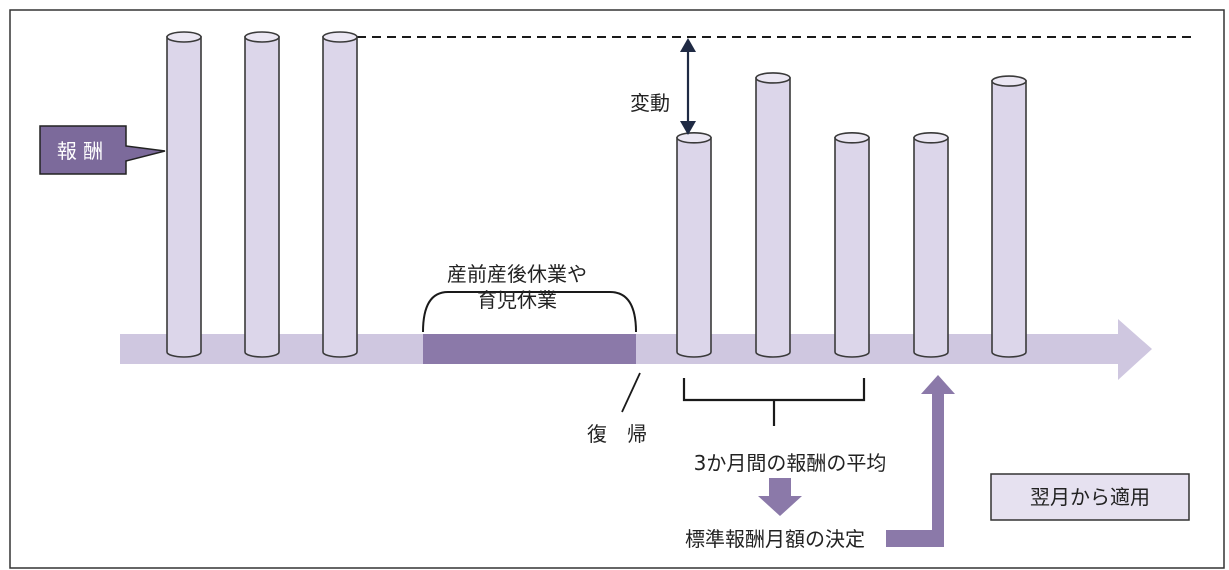 The height and width of the screenshot is (570, 1229). What do you see at coordinates (688, 45) in the screenshot?
I see `fluctuation-arrowhead-up` at bounding box center [688, 45].